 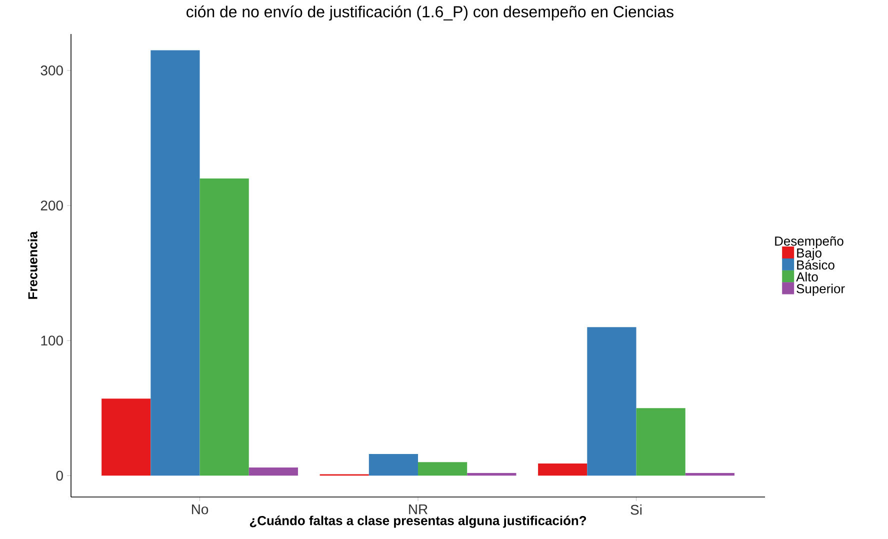 I want to click on x-tick-label: Si, so click(x=636, y=509).